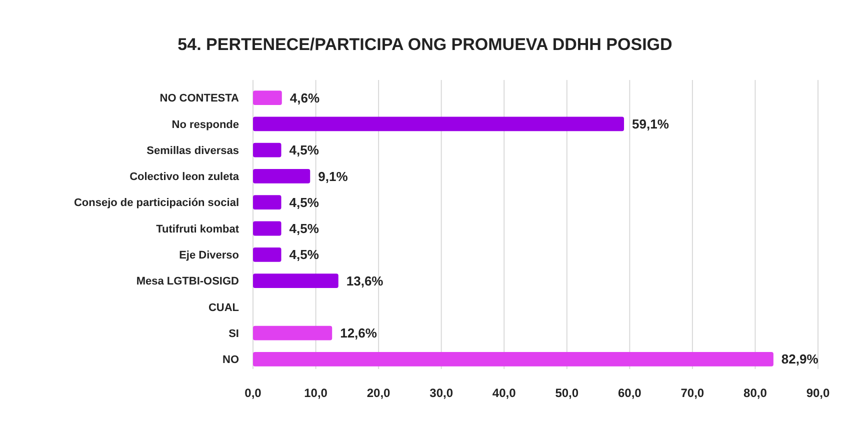 The height and width of the screenshot is (421, 850). I want to click on data-label: 59,1%, so click(651, 124).